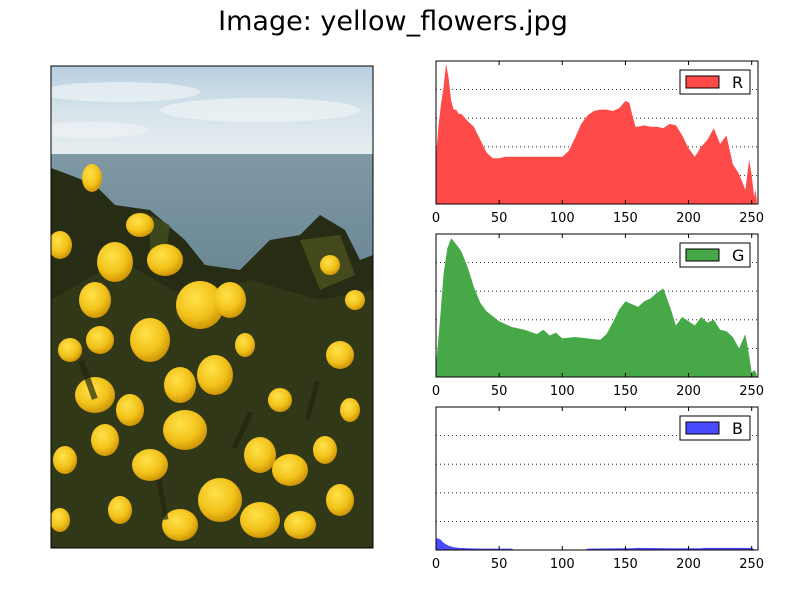  I want to click on axes-frame-r, so click(597, 132).